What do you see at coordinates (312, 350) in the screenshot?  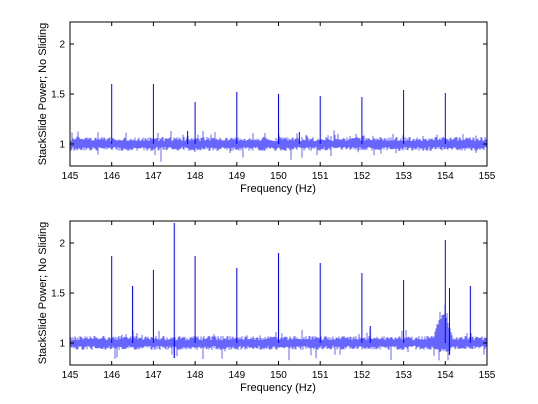 I see `bottom-features` at bounding box center [312, 350].